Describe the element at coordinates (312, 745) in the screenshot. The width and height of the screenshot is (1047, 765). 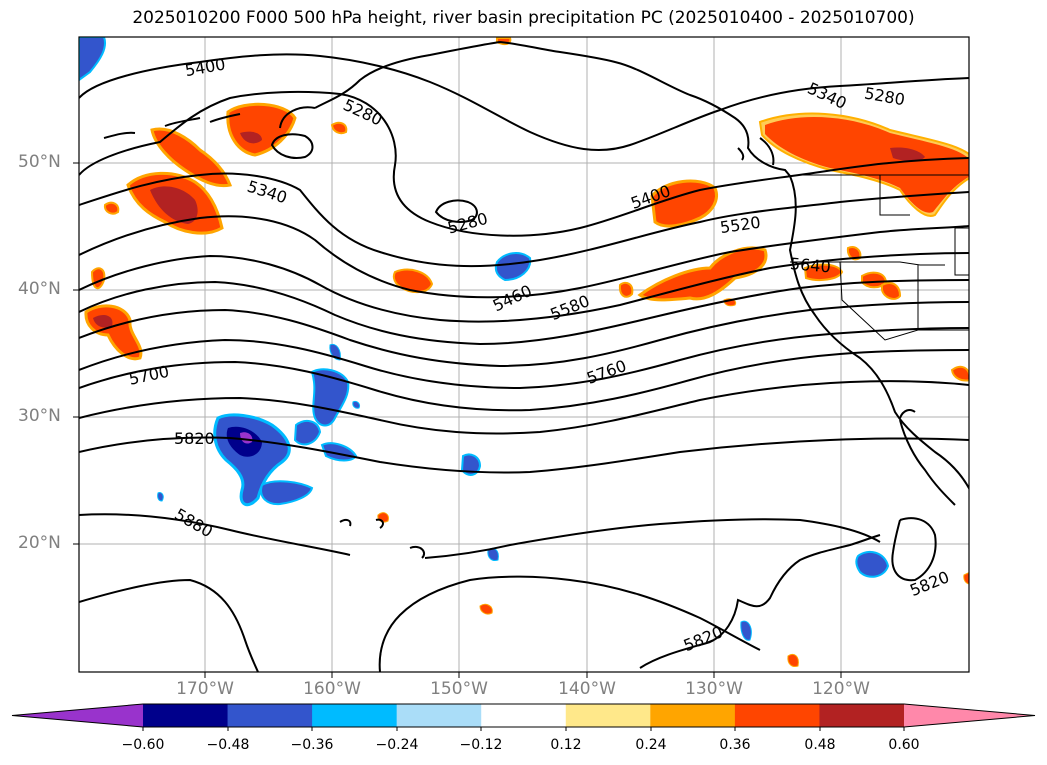
I see `colorbar-tick-label: −0.36` at that location.